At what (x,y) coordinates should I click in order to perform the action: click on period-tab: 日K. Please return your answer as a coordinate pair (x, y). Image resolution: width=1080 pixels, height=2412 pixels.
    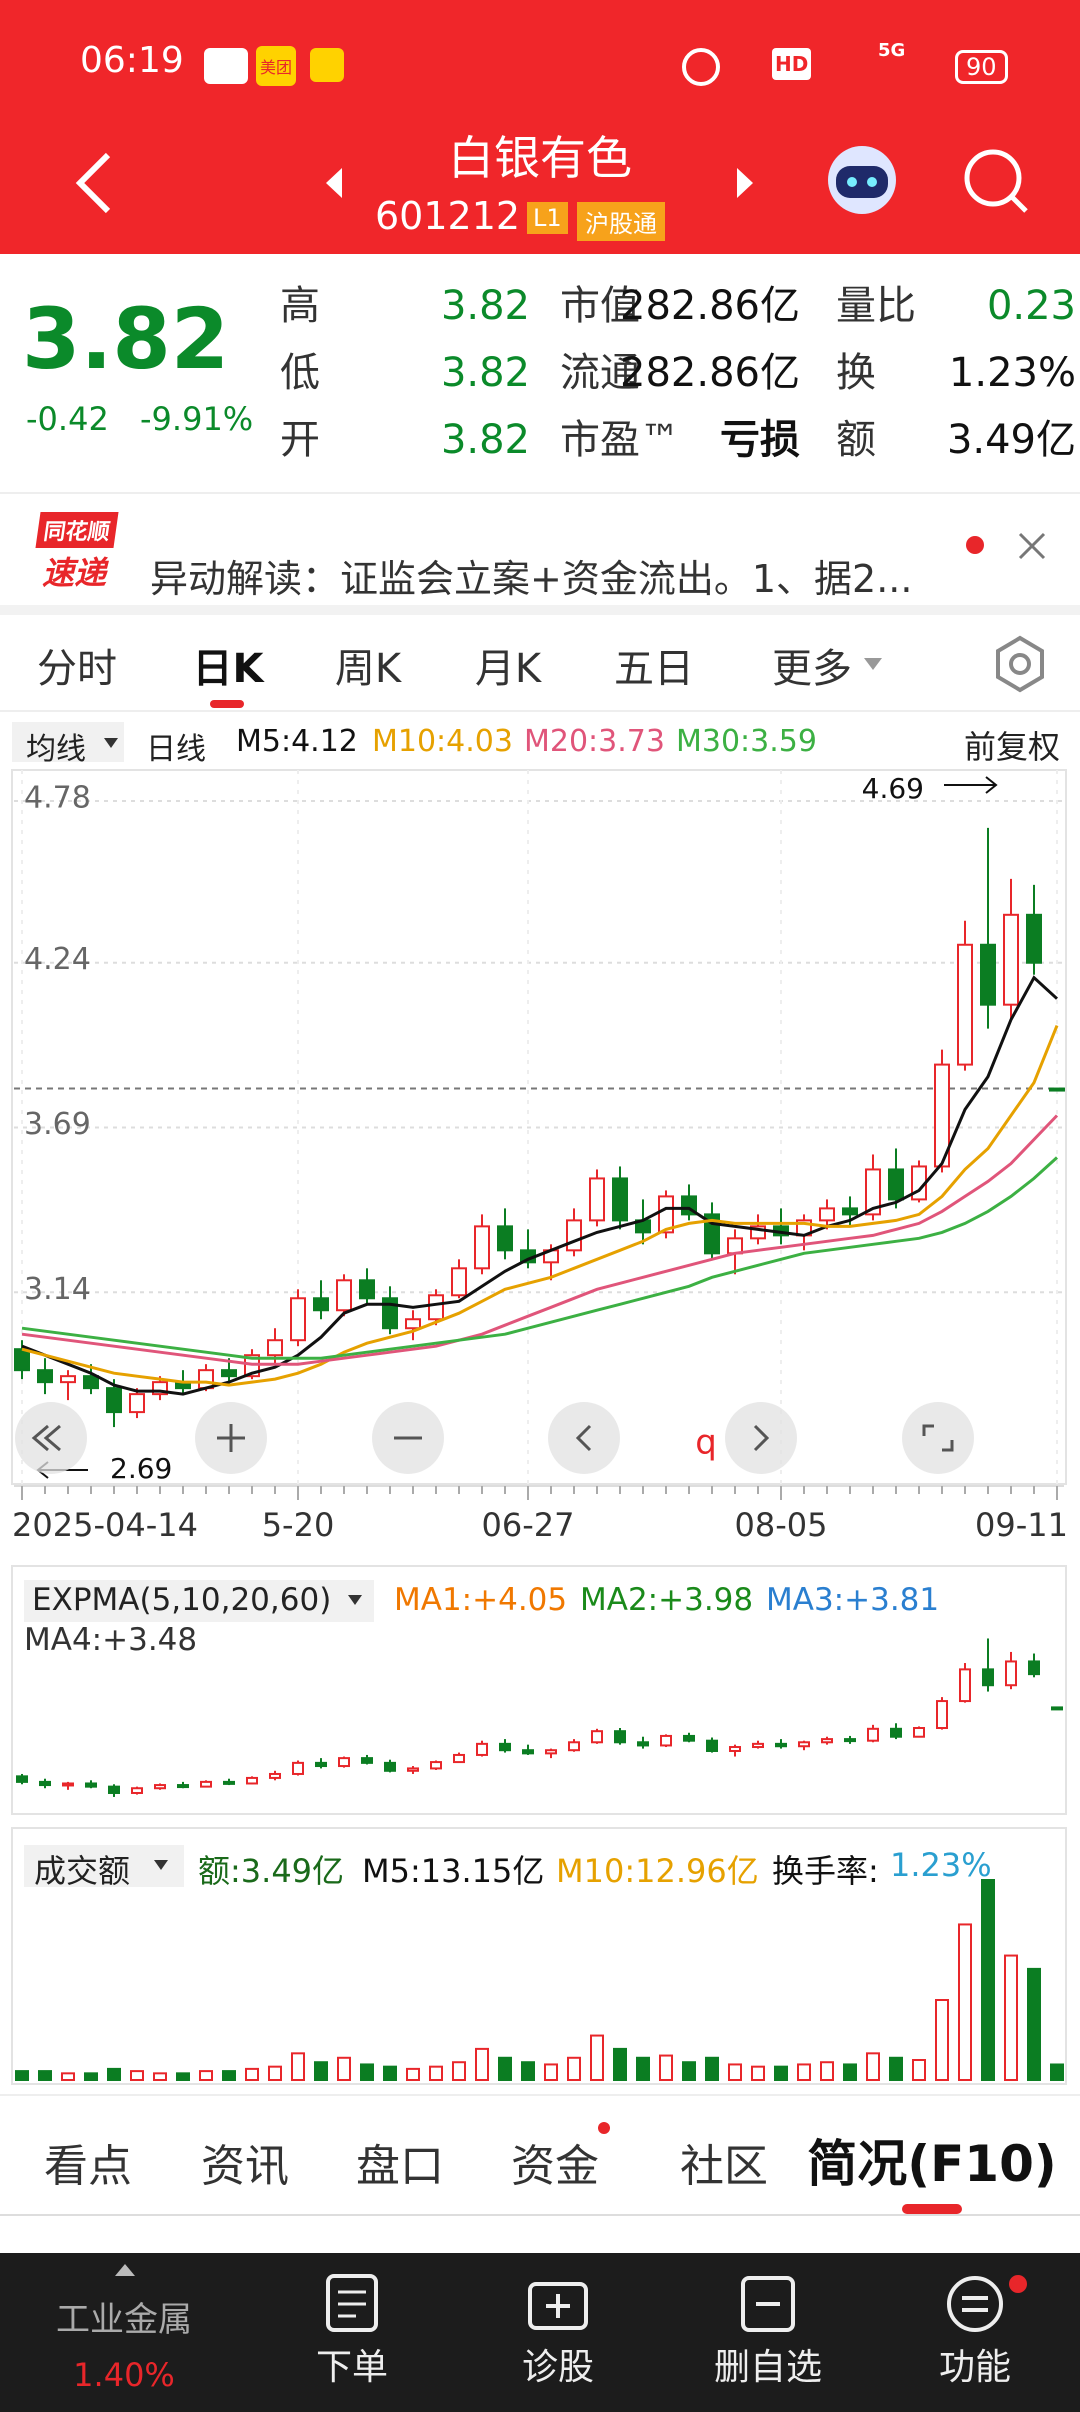
    Looking at the image, I should click on (228, 669).